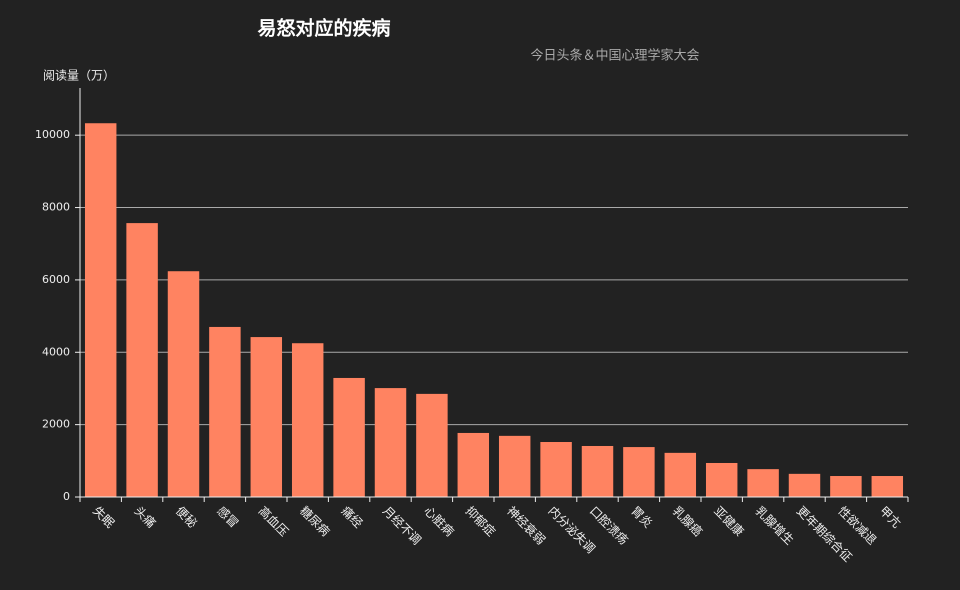  I want to click on y-tick-label: 8000, so click(56, 207).